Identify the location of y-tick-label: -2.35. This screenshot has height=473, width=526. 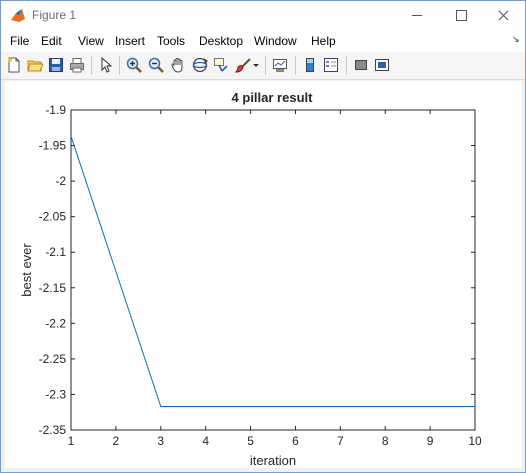
(53, 430).